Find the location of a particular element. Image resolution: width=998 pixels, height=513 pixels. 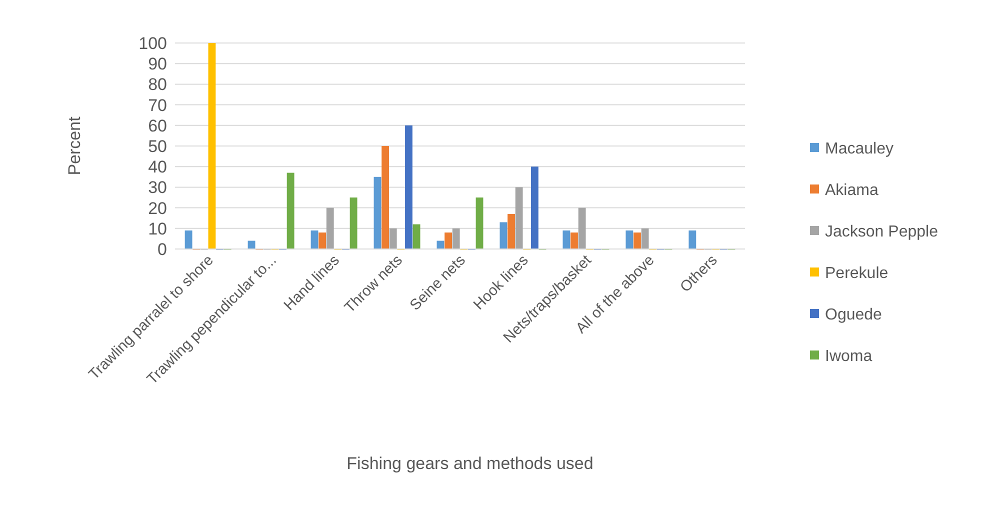

legend-label: Oguede is located at coordinates (853, 315).